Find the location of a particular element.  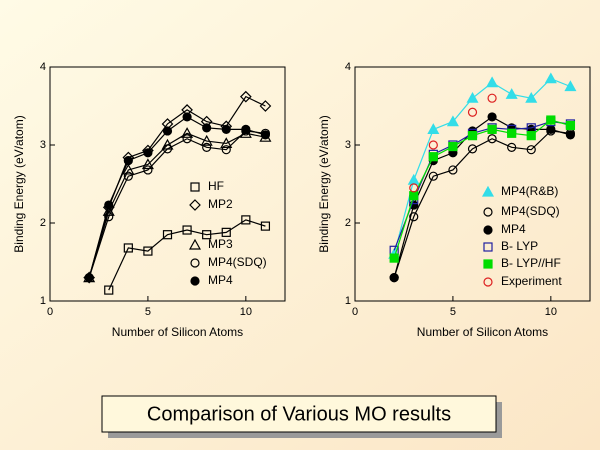

y-tick-label: 4 is located at coordinates (348, 67).